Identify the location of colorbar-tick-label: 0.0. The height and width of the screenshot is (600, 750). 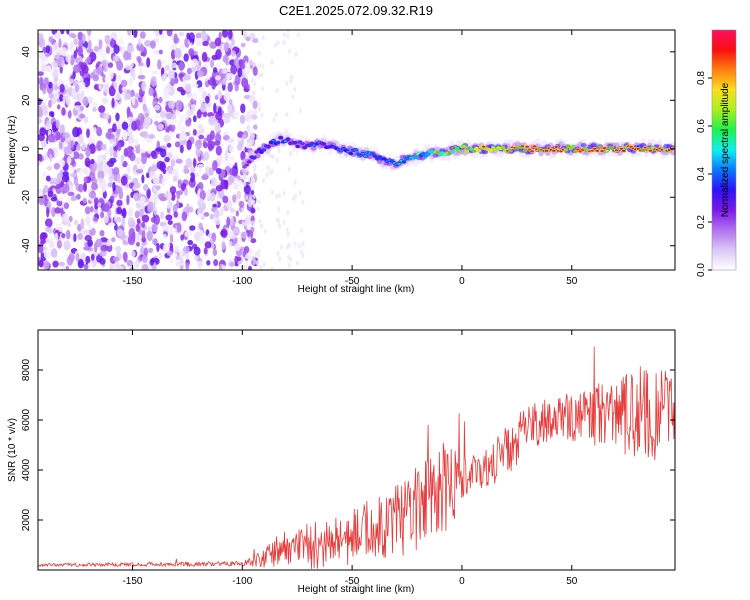
(701, 270).